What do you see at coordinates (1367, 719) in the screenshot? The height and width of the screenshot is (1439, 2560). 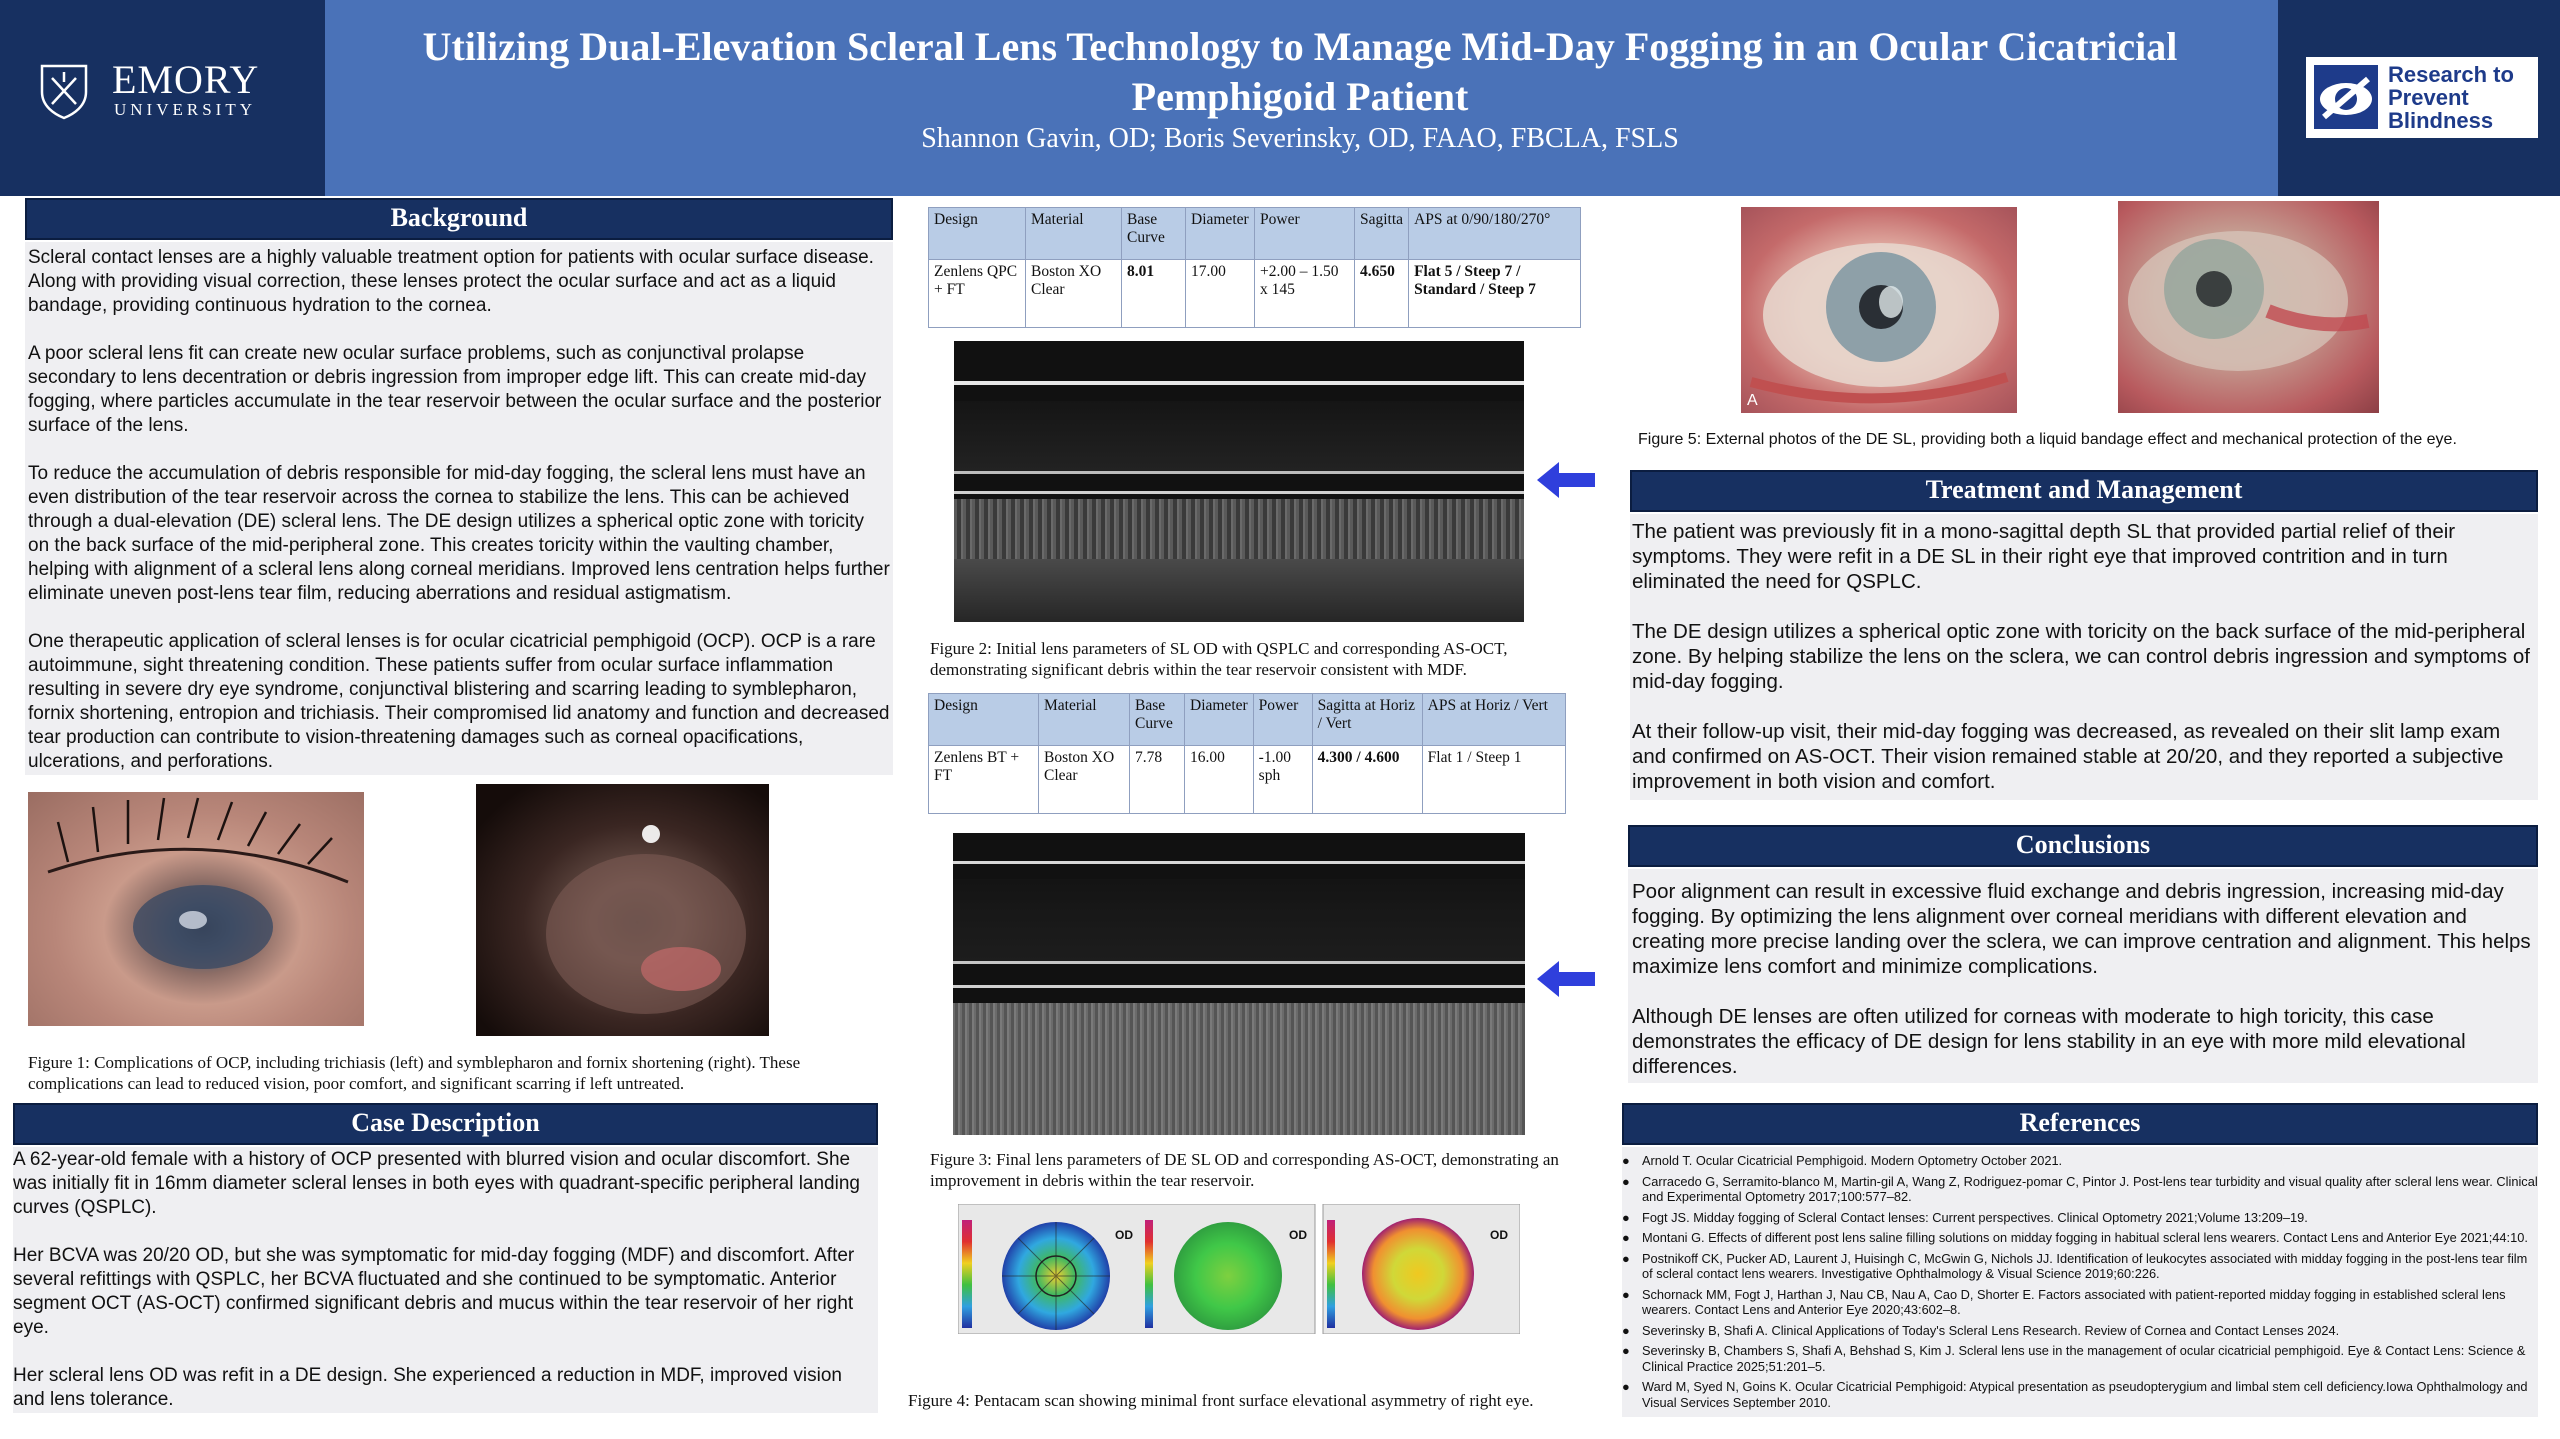 I see `table-header-cell: Sagitta at Horiz / Vert` at bounding box center [1367, 719].